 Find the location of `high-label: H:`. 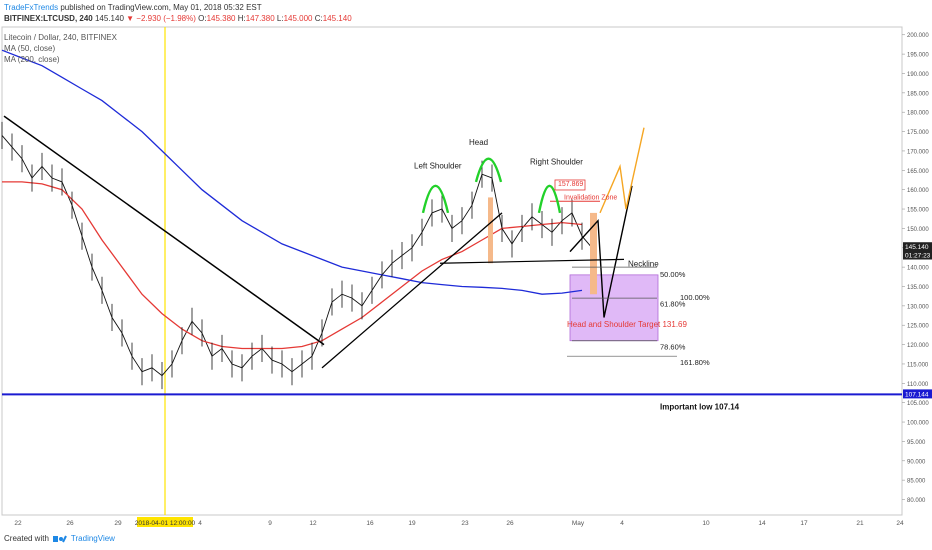

high-label: H: is located at coordinates (241, 18).